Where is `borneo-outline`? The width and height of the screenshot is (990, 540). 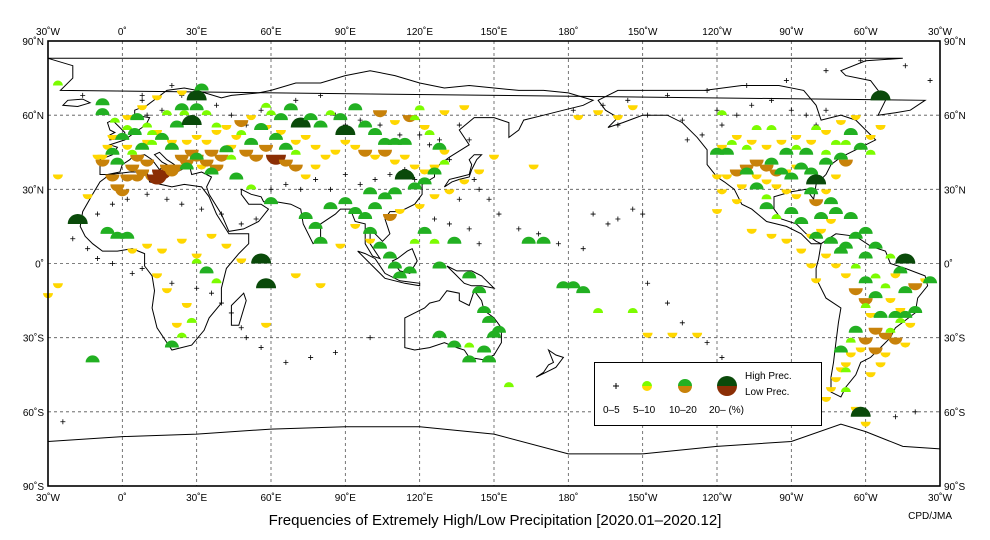
borneo-outline is located at coordinates (404, 261).